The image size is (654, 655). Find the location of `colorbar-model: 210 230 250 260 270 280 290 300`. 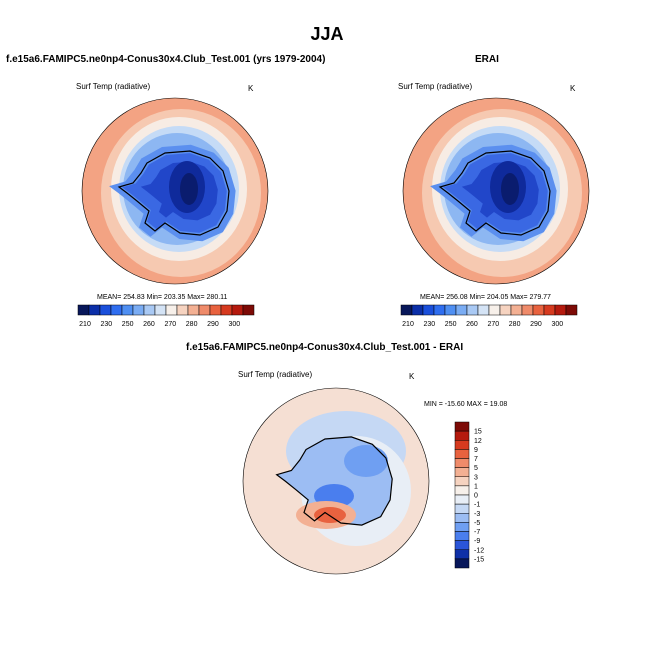

colorbar-model: 210 230 250 260 270 280 290 300 is located at coordinates (166, 316).